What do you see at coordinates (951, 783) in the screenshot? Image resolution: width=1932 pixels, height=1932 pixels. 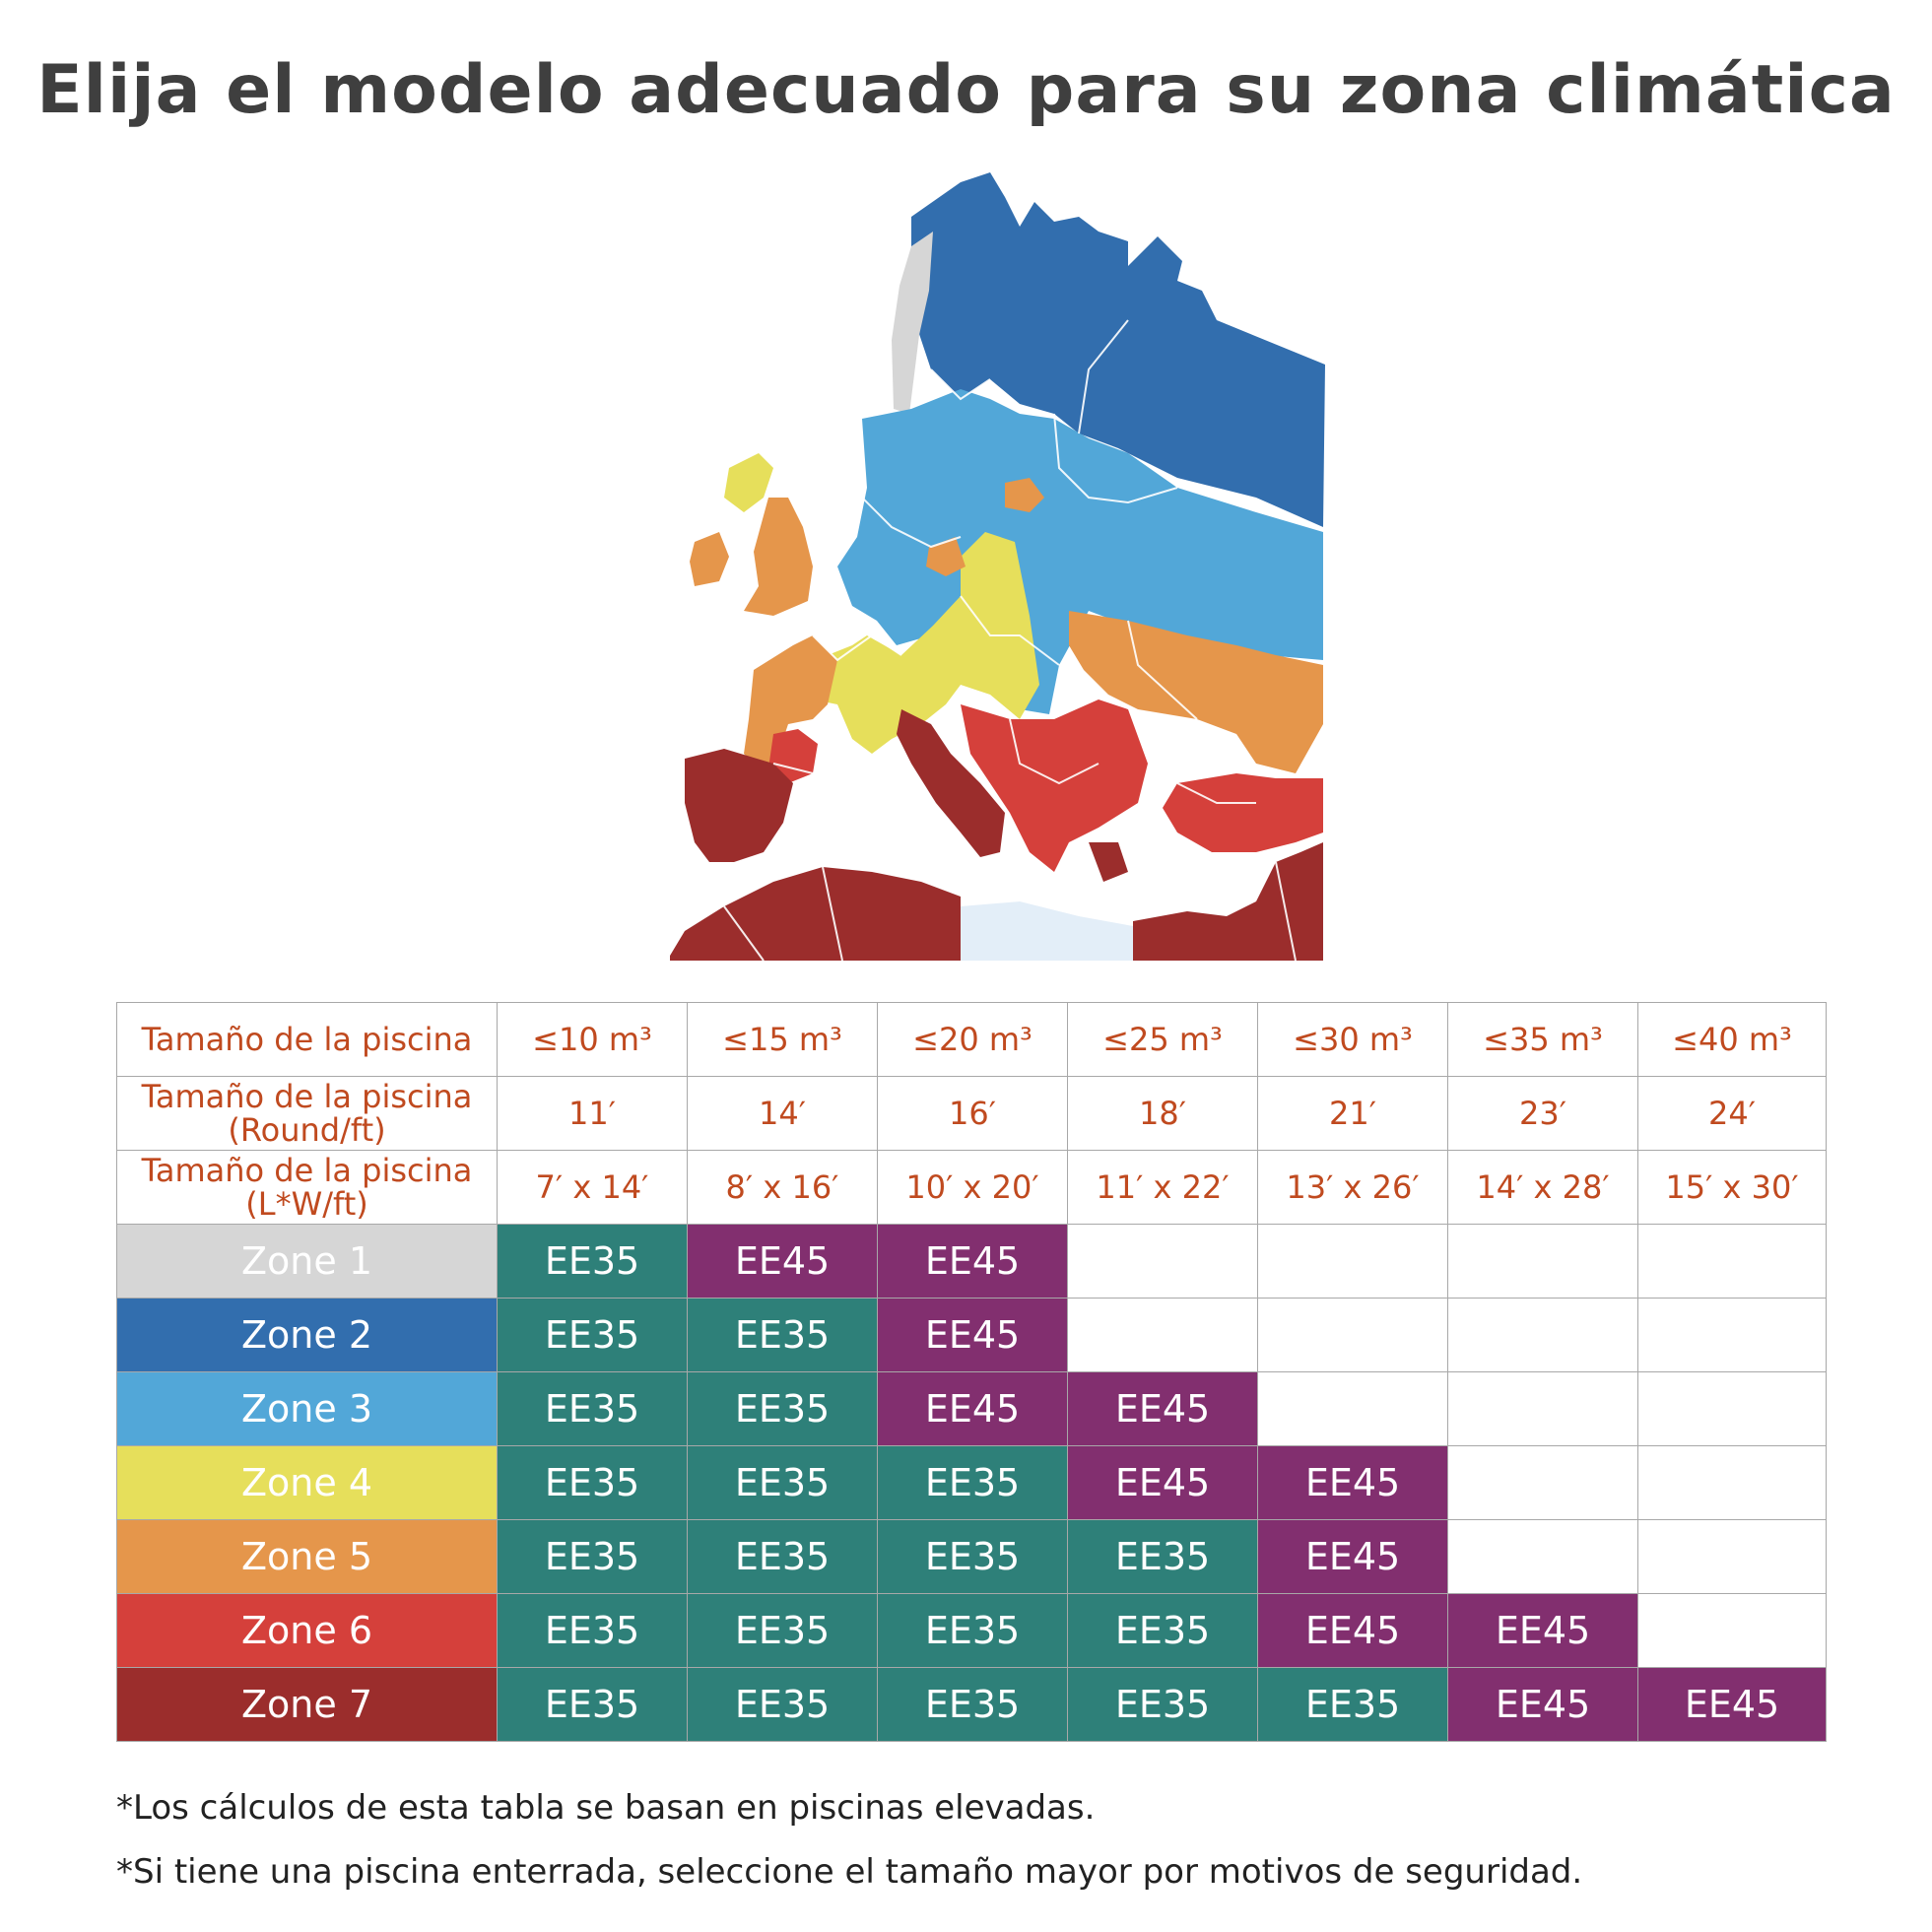 I see `map-zone-7-italy` at bounding box center [951, 783].